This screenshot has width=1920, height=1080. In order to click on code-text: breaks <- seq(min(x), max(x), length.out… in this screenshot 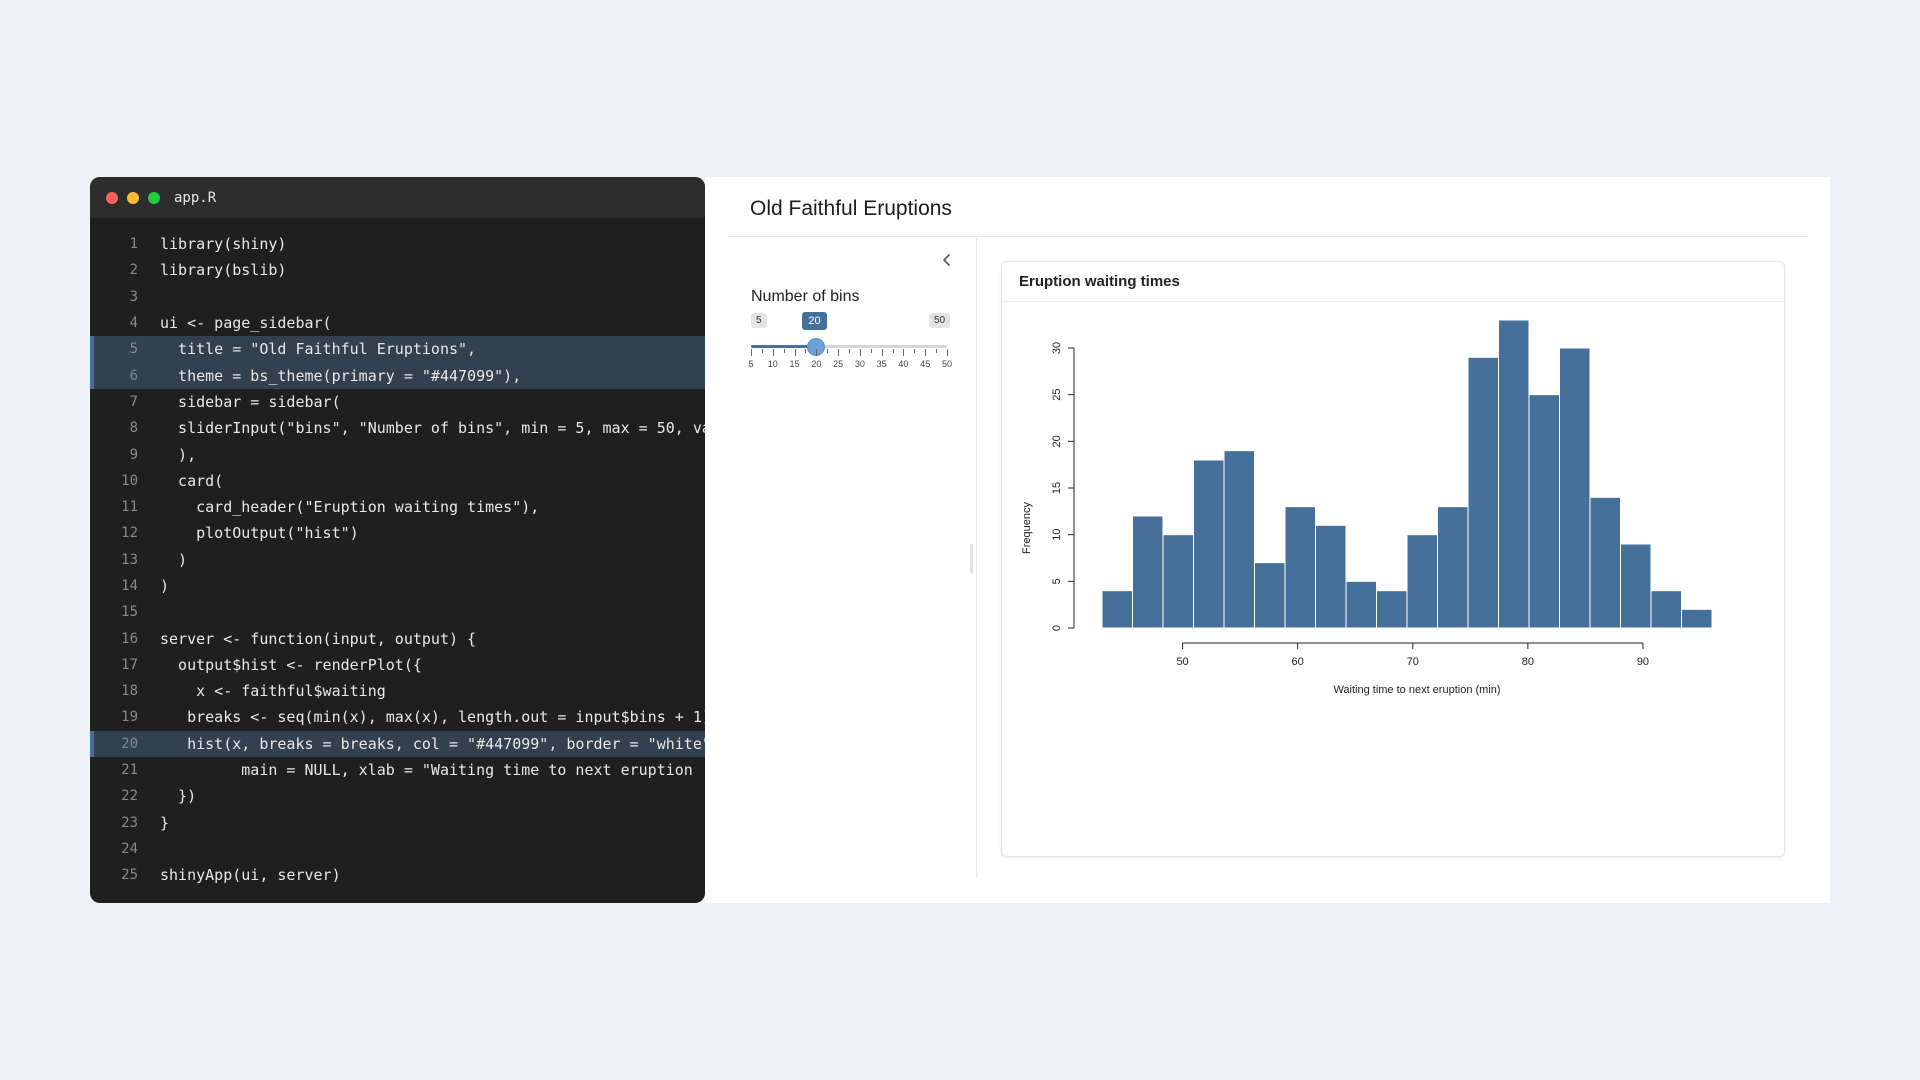, I will do `click(432, 717)`.